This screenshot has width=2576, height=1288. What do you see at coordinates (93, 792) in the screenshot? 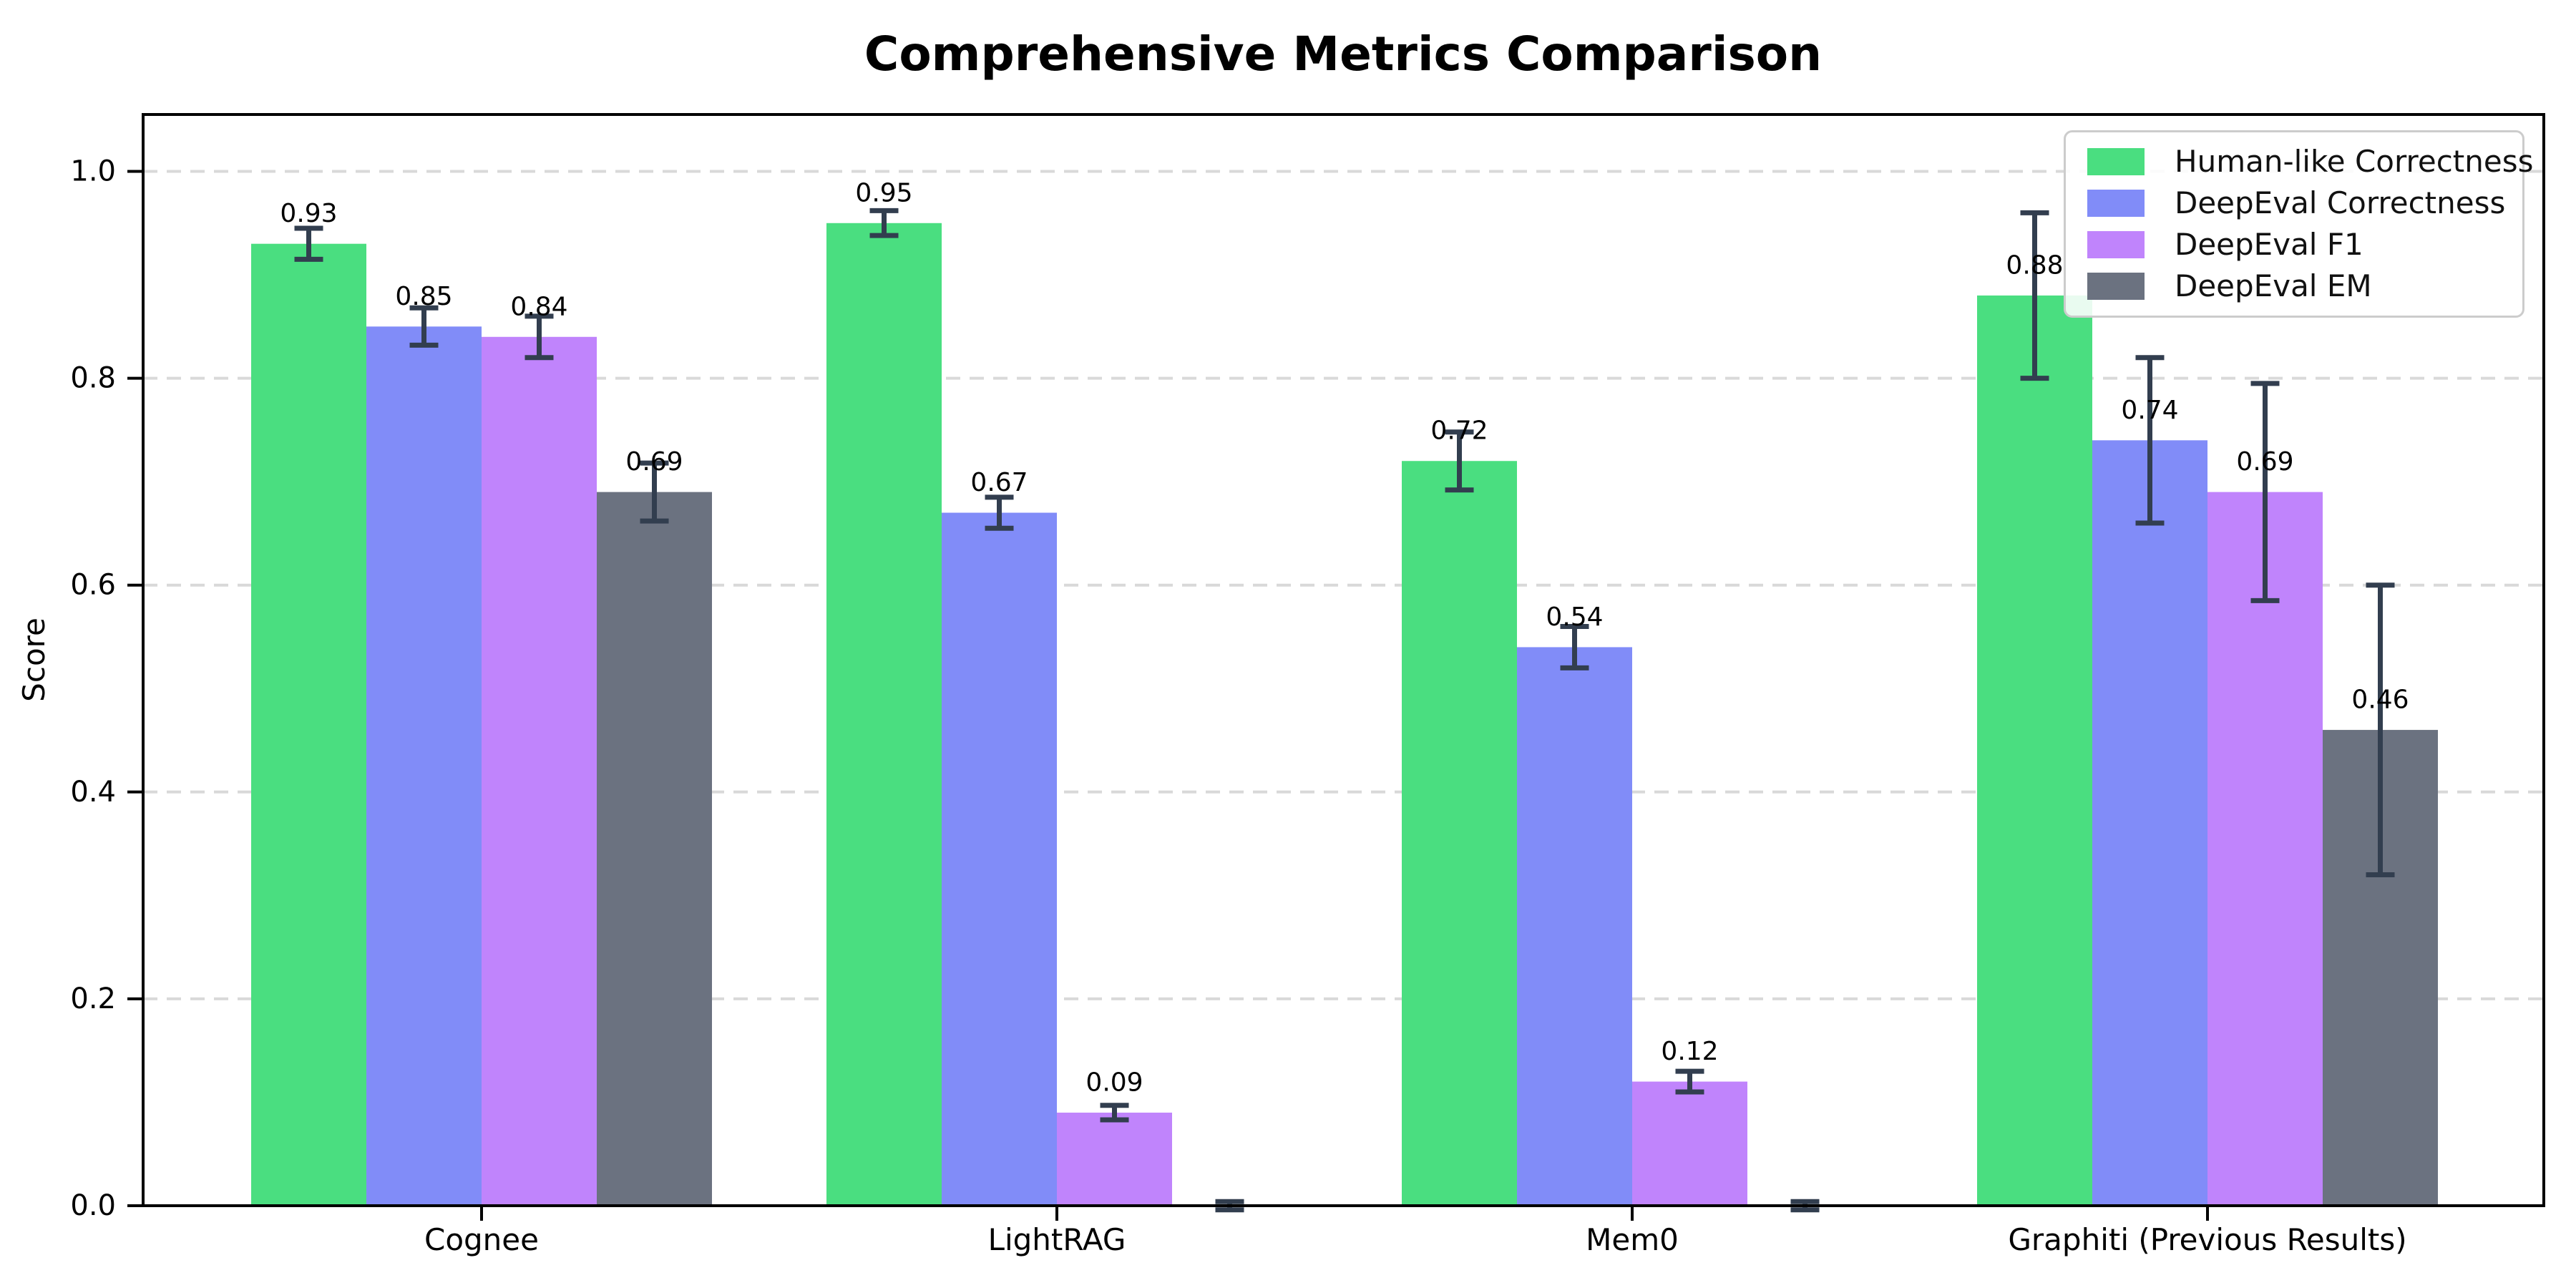
I see `y-tick-label: 0.4` at bounding box center [93, 792].